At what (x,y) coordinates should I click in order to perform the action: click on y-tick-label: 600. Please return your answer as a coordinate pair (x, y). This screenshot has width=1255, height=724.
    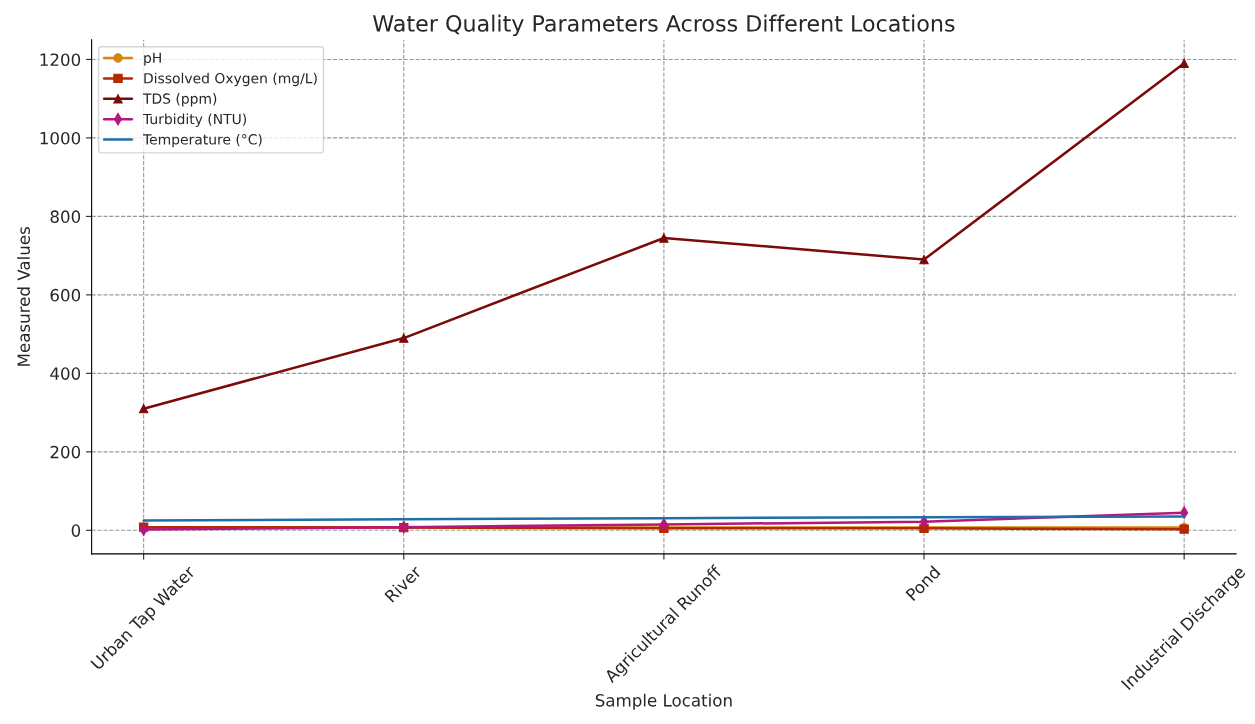
    Looking at the image, I should click on (65, 295).